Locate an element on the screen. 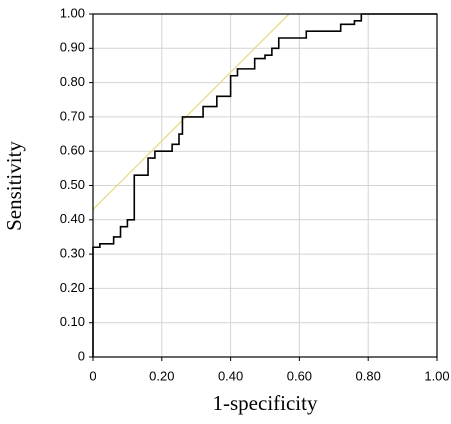  y-tick-label: 0.70 is located at coordinates (72, 115).